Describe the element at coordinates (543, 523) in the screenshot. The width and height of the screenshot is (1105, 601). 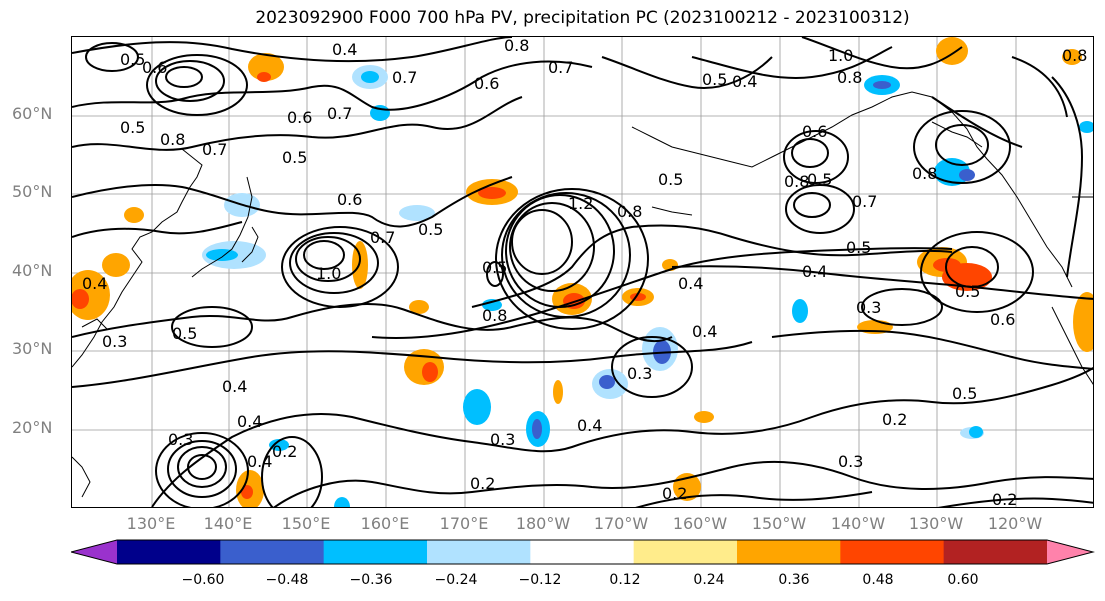
I see `lon-label: 180°W` at that location.